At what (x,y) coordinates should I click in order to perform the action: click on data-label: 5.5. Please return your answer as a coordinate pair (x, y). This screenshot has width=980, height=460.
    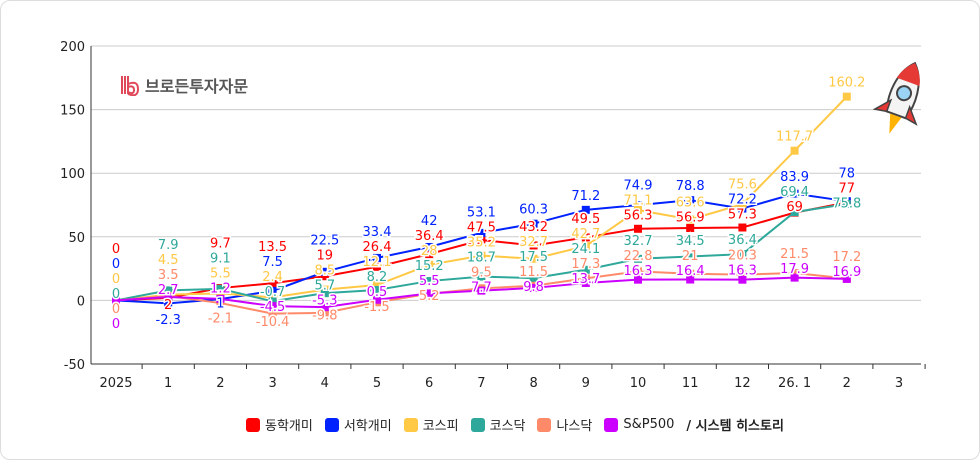
    Looking at the image, I should click on (220, 274).